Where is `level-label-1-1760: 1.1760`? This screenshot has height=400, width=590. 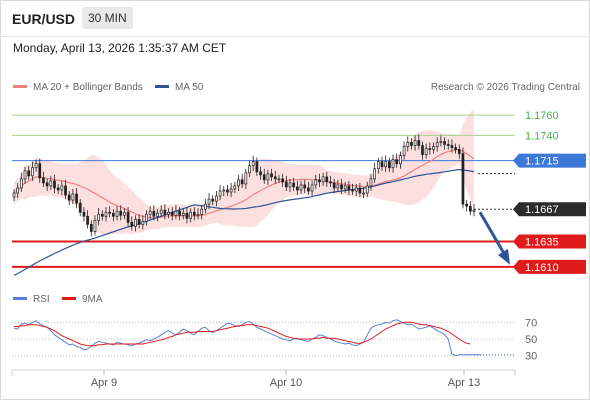
level-label-1-1760: 1.1760 is located at coordinates (542, 116).